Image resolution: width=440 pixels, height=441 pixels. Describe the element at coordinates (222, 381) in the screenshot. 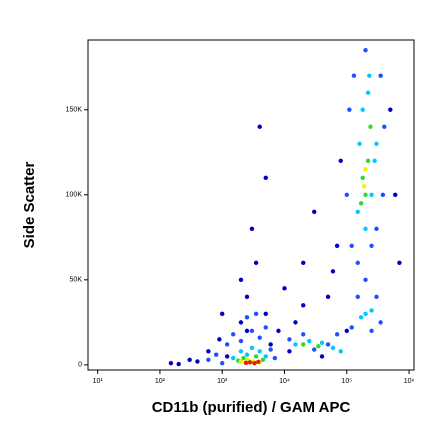

I see `x-tick-label: 10³` at that location.